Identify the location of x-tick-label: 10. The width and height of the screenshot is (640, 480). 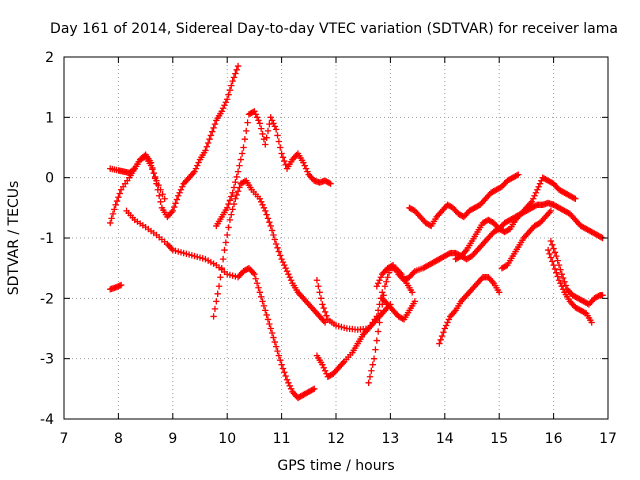
(227, 439).